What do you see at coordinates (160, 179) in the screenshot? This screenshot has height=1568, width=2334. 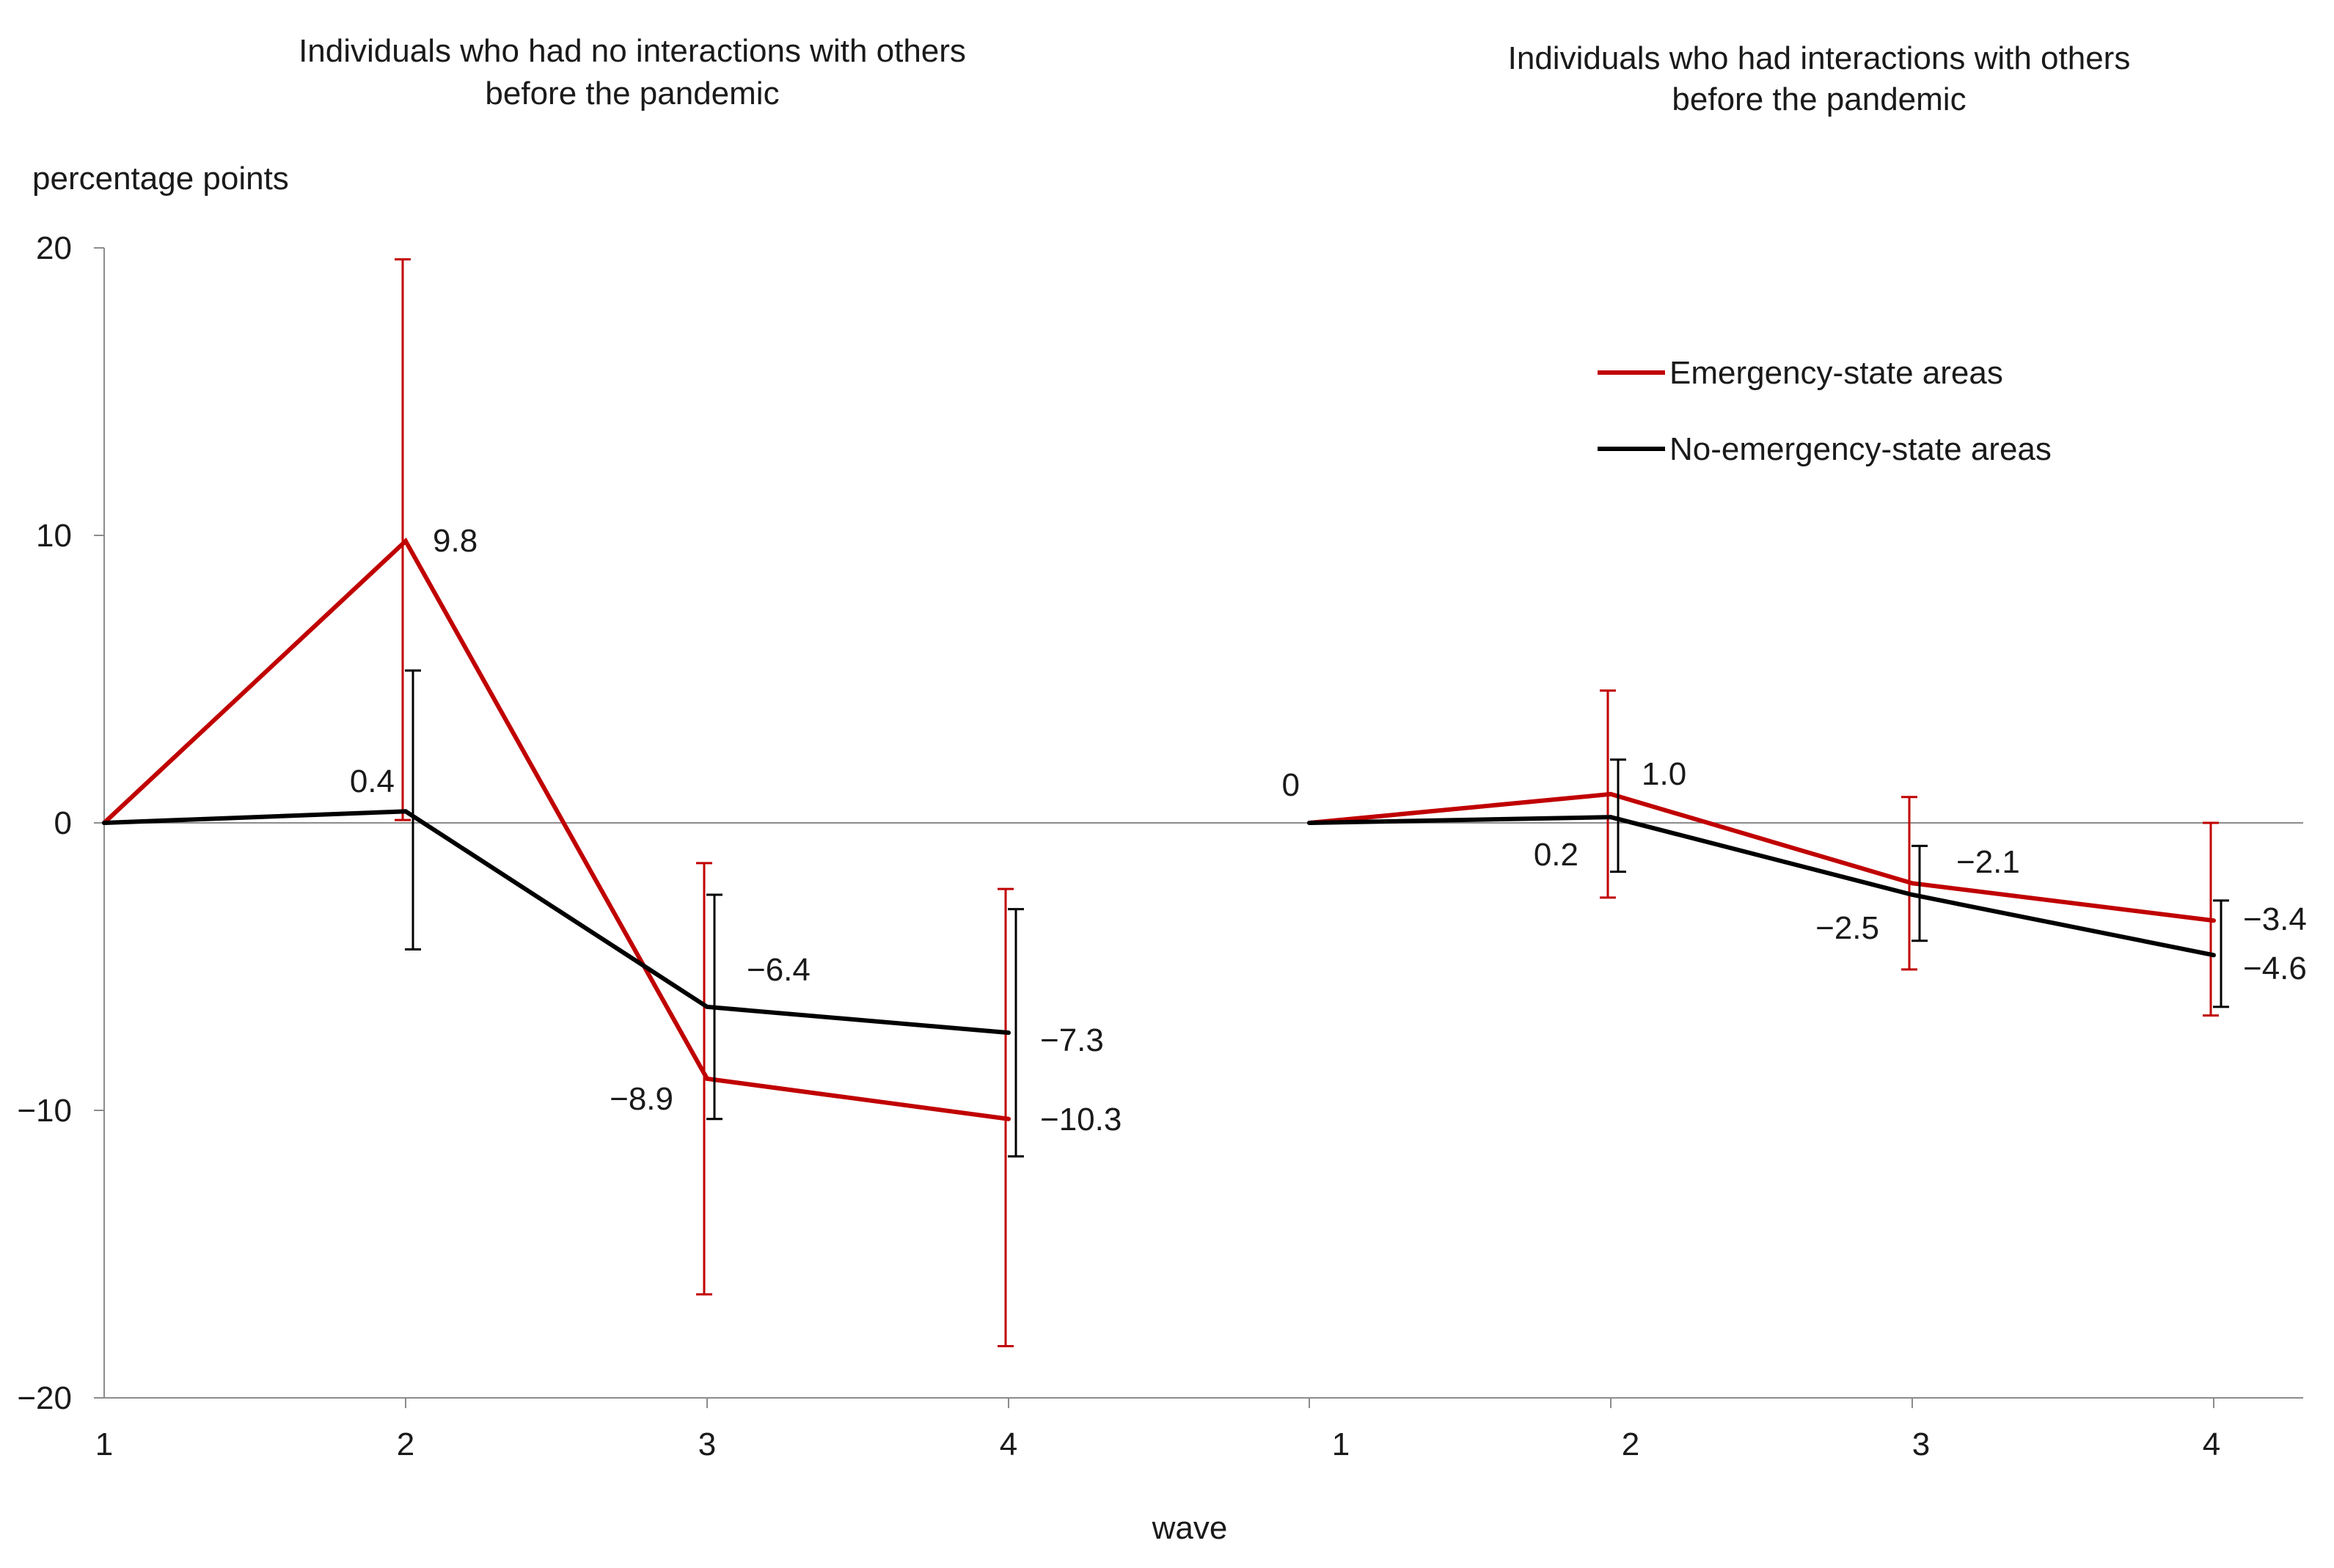 I see `y-axis-title: percentage points` at bounding box center [160, 179].